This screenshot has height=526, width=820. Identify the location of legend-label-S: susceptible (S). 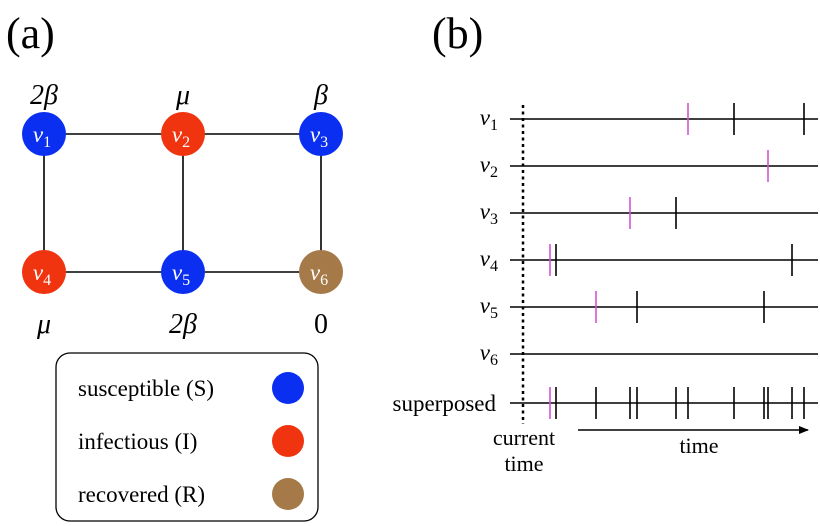
(146, 388).